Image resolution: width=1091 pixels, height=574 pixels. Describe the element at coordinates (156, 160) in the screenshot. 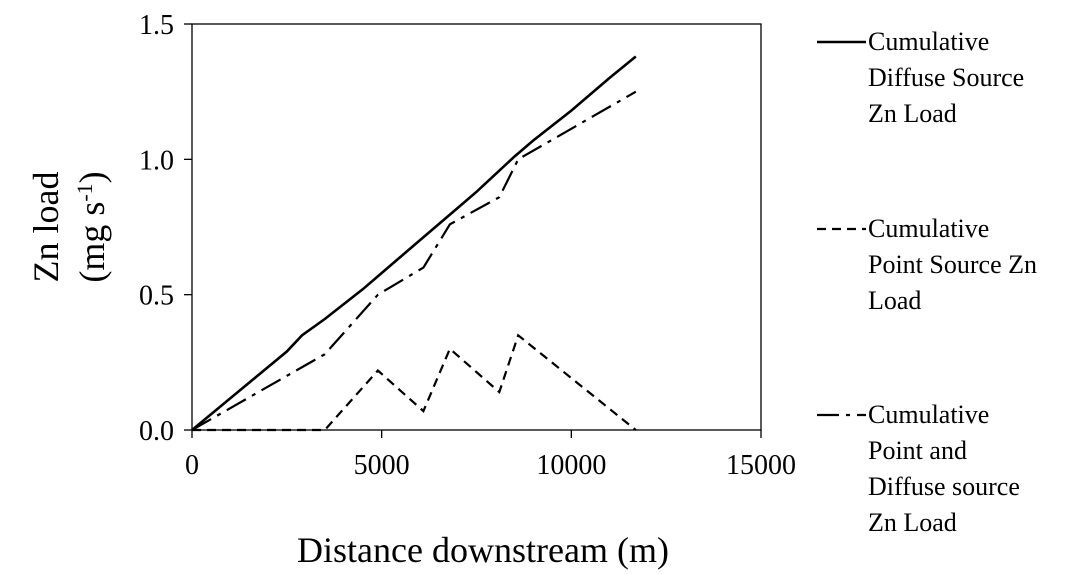

I see `y-tick-label: 1.0` at that location.